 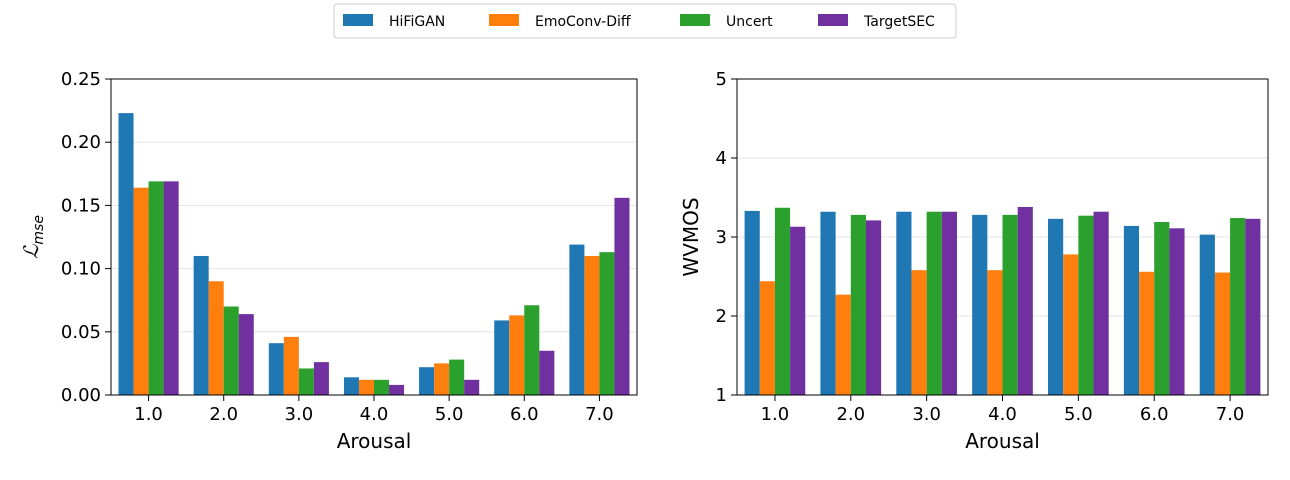 I want to click on legend: HiFiGAN EmoConv-Diff Uncert TargetSEC, so click(x=645, y=21).